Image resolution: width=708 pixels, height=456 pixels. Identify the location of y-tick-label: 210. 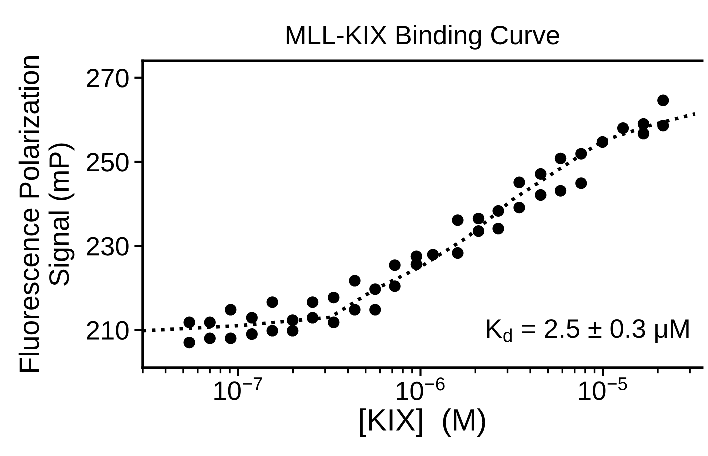
(108, 330).